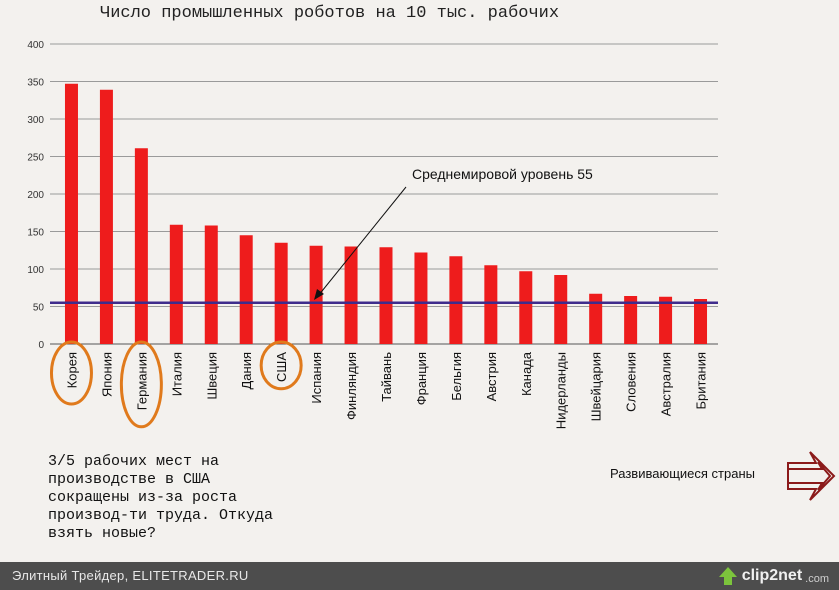 The height and width of the screenshot is (590, 839). Describe the element at coordinates (35, 158) in the screenshot. I see `y-tick-label: 250` at that location.